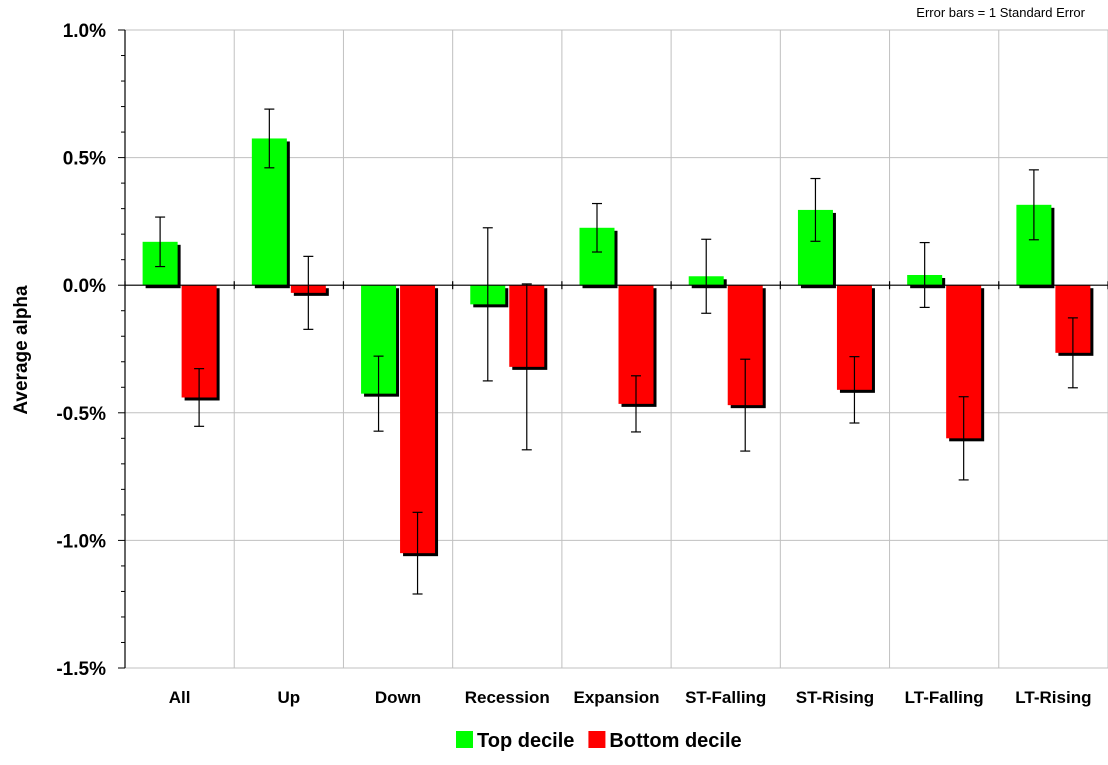  What do you see at coordinates (180, 697) in the screenshot?
I see `x-category-label: All` at bounding box center [180, 697].